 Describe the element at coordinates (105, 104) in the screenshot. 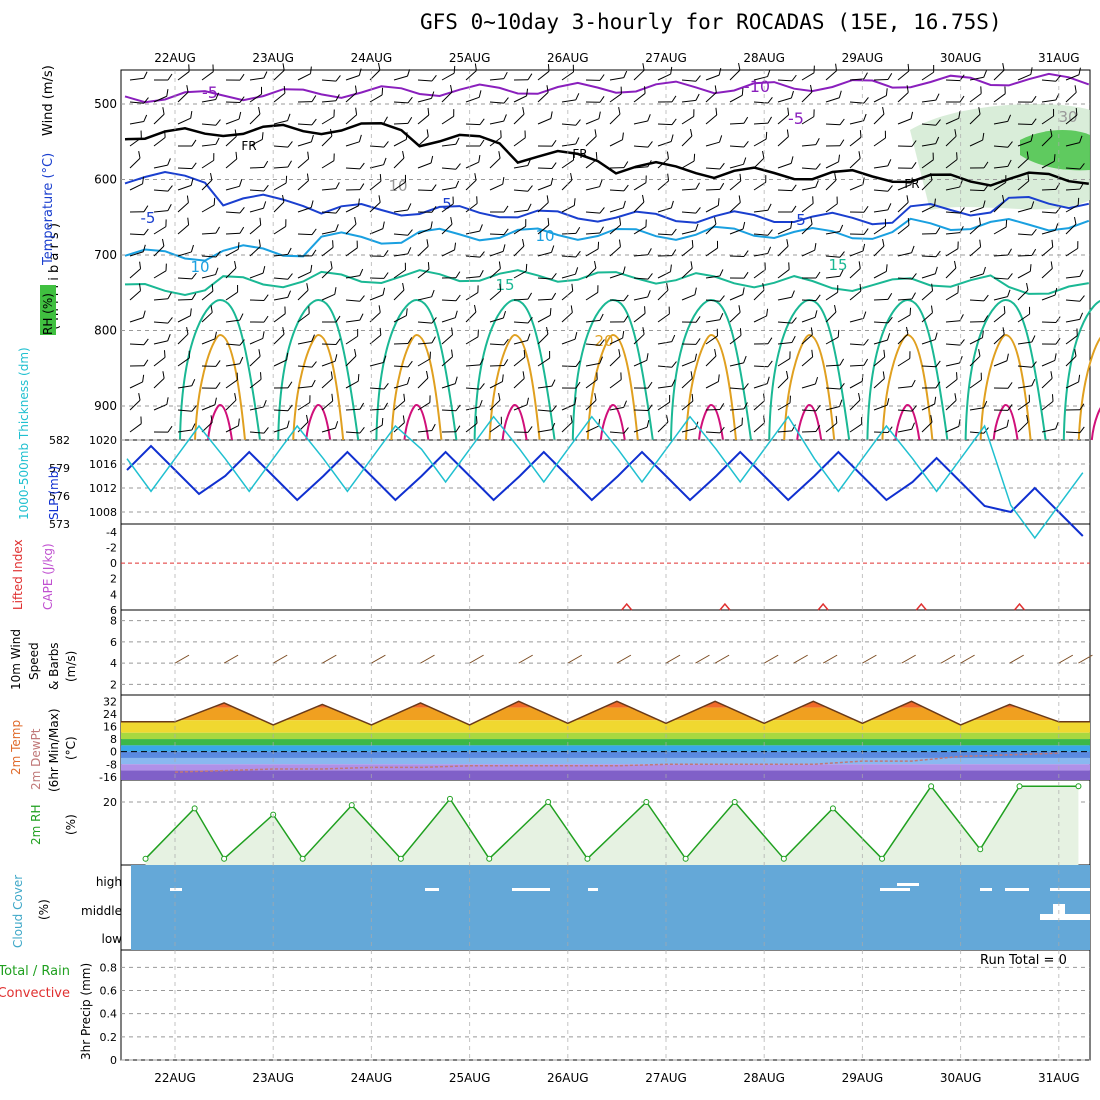

I see `pressure-tick-label: 500` at that location.